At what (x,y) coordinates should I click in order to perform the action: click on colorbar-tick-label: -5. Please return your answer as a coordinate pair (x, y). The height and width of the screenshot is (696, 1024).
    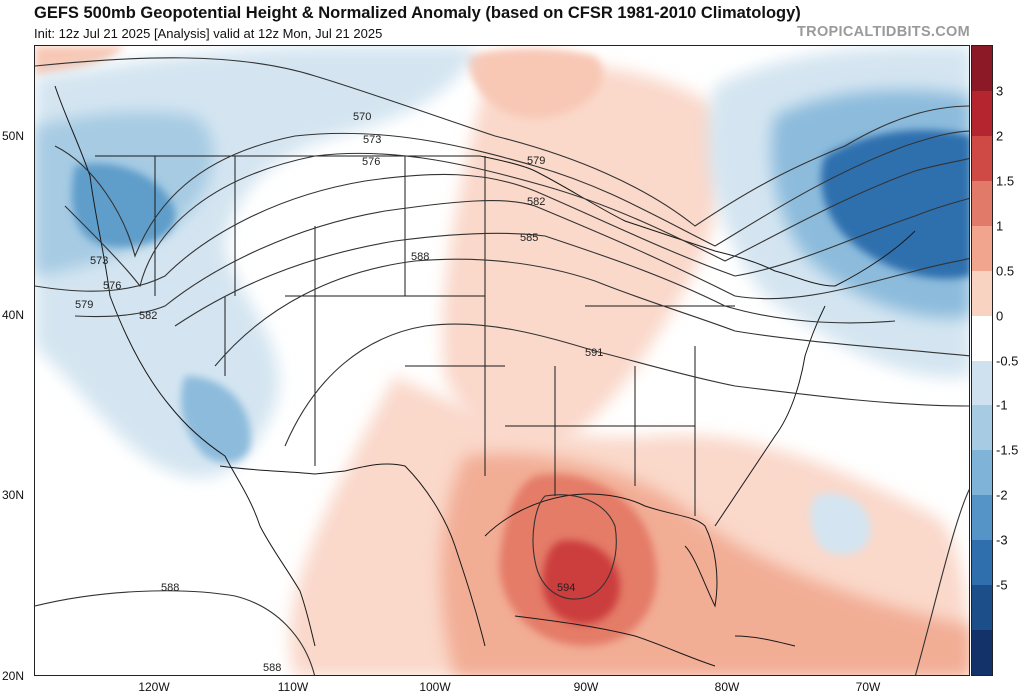
    Looking at the image, I should click on (1002, 585).